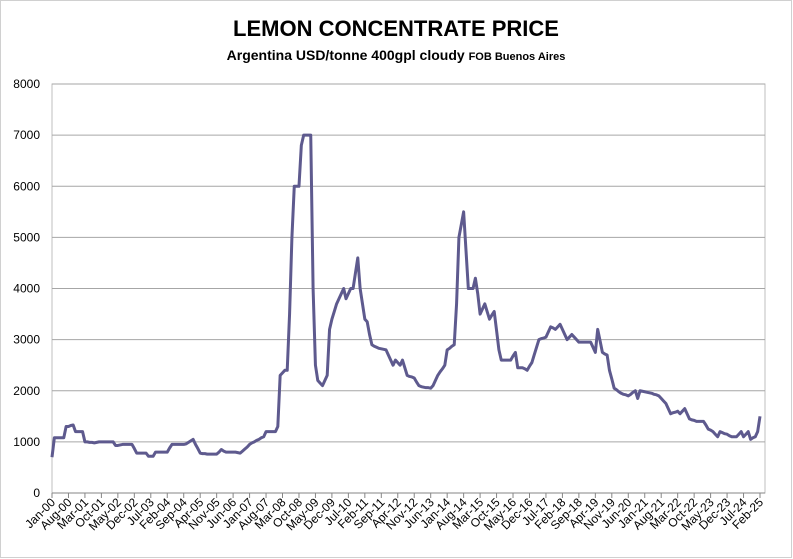 The width and height of the screenshot is (793, 559). Describe the element at coordinates (26, 135) in the screenshot. I see `y-tick-label: 7000` at that location.